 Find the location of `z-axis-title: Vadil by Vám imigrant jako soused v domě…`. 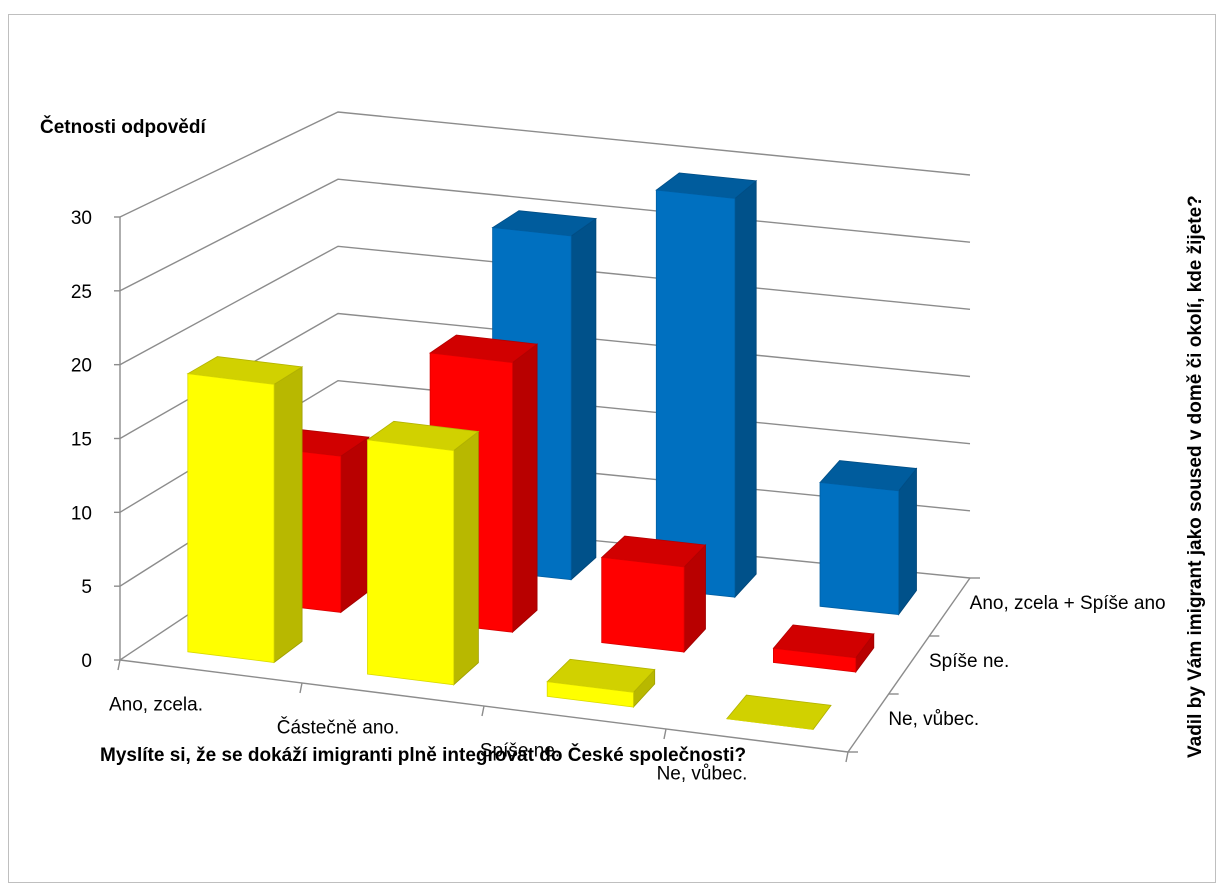

z-axis-title: Vadil by Vám imigrant jako soused v domě… is located at coordinates (1195, 476).